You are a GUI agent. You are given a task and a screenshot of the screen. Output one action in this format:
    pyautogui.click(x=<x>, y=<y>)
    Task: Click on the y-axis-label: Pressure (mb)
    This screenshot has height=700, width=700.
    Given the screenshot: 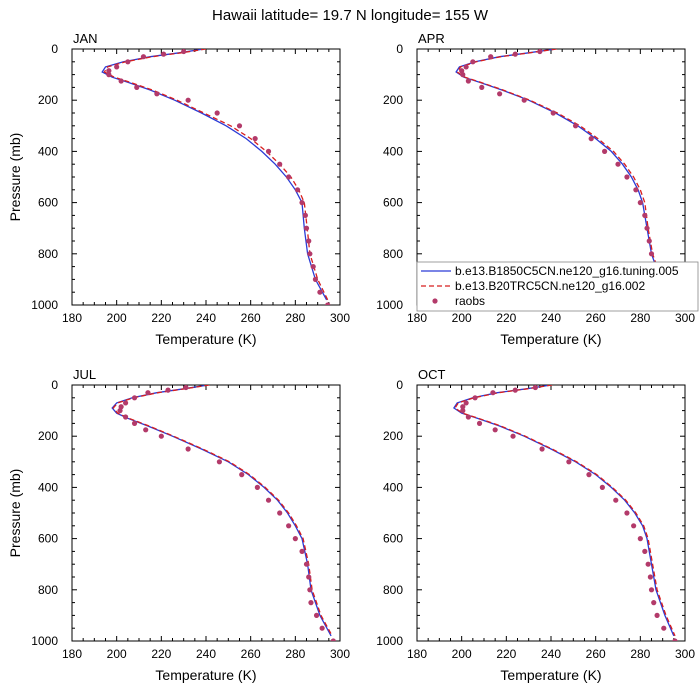 What is the action you would take?
    pyautogui.click(x=15, y=177)
    